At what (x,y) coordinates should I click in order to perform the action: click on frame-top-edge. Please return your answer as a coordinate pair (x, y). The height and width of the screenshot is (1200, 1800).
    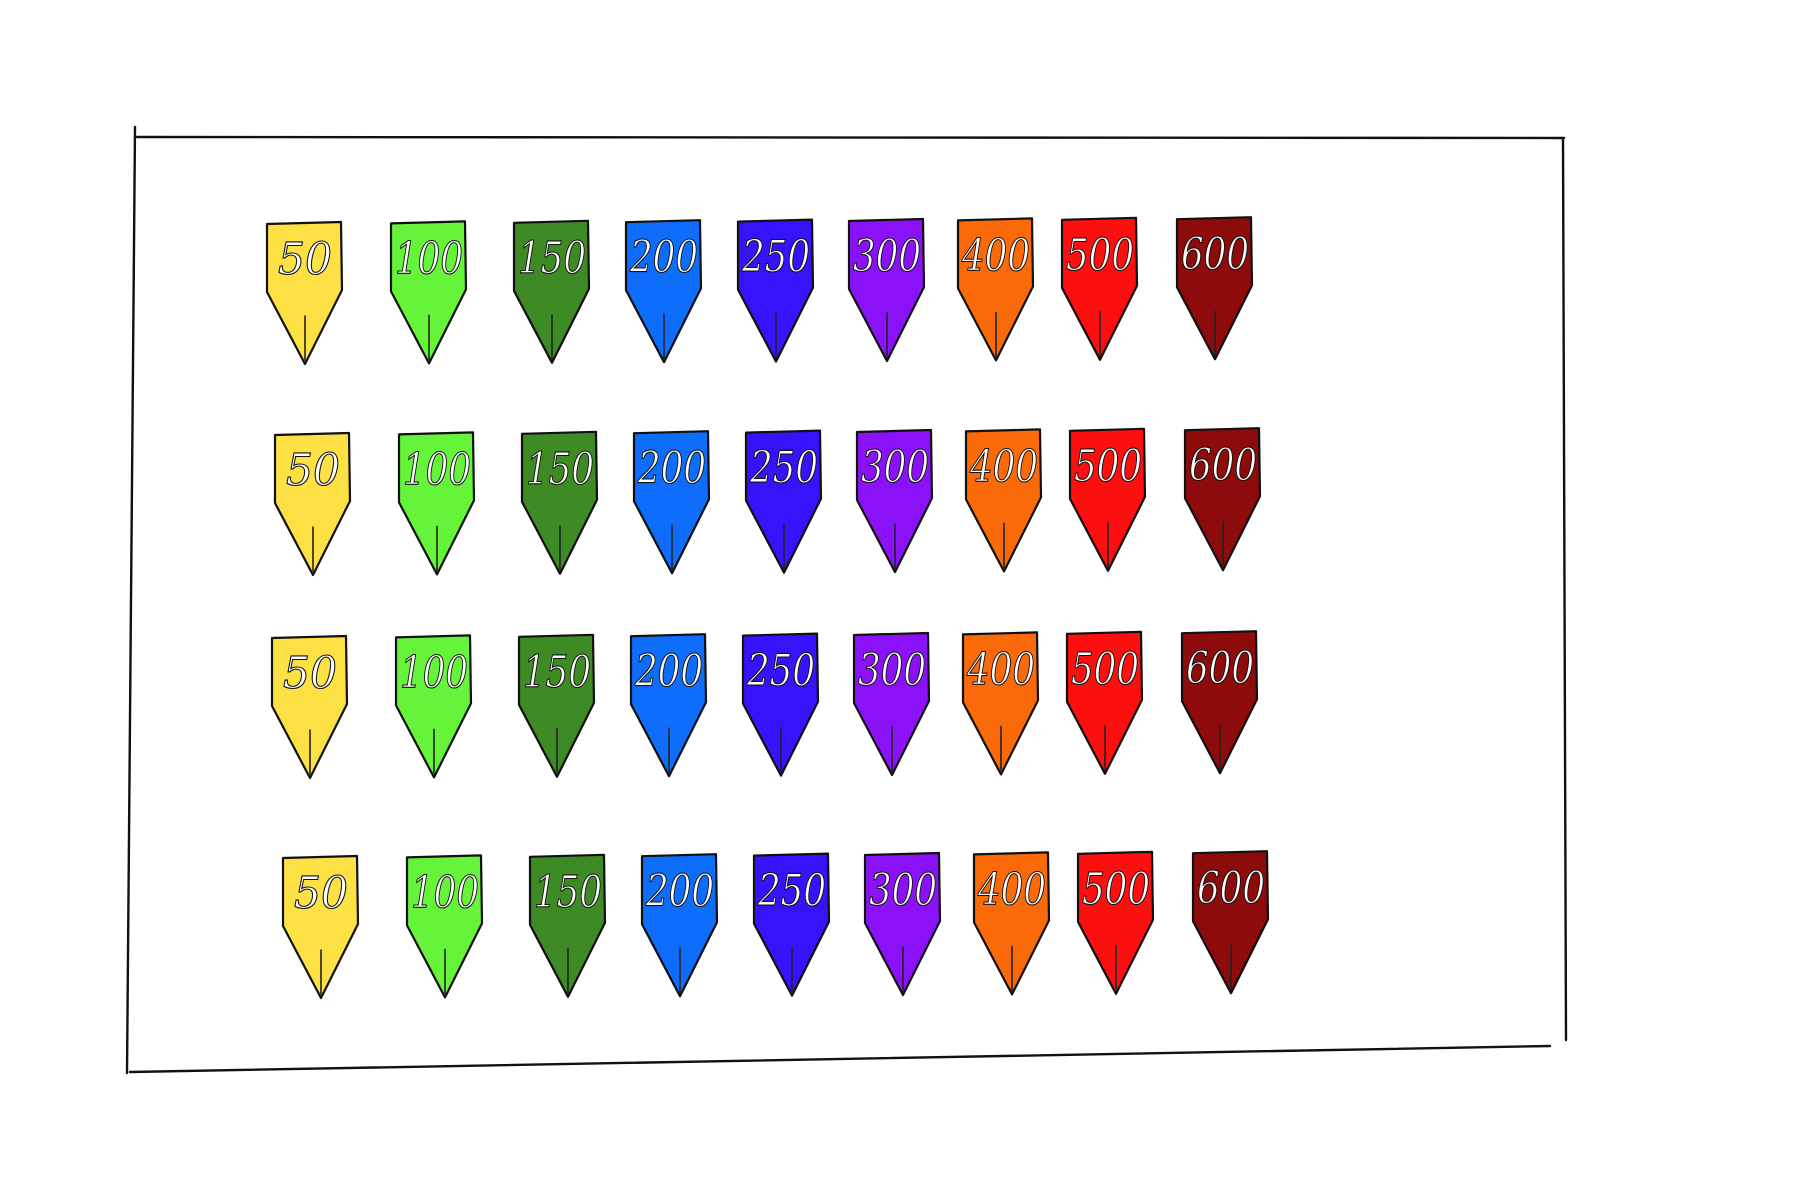
    Looking at the image, I should click on (850, 137).